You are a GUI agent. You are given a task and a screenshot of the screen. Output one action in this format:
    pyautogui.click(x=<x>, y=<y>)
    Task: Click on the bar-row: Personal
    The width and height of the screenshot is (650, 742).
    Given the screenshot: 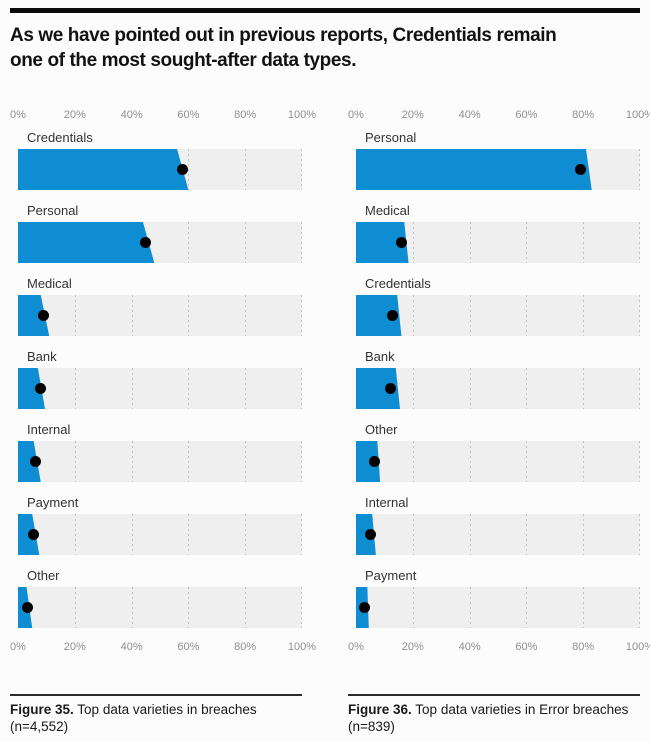 What is the action you would take?
    pyautogui.click(x=494, y=160)
    